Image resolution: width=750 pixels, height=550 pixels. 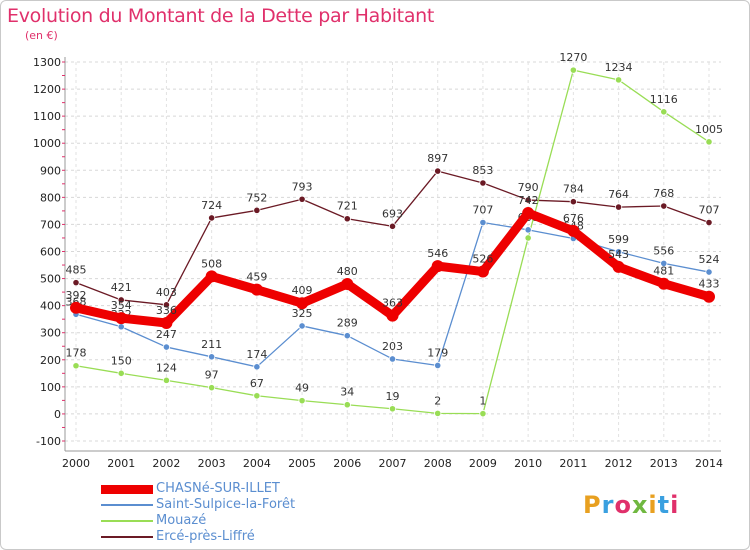 What do you see at coordinates (302, 463) in the screenshot?
I see `x-tick-label: 2005` at bounding box center [302, 463].